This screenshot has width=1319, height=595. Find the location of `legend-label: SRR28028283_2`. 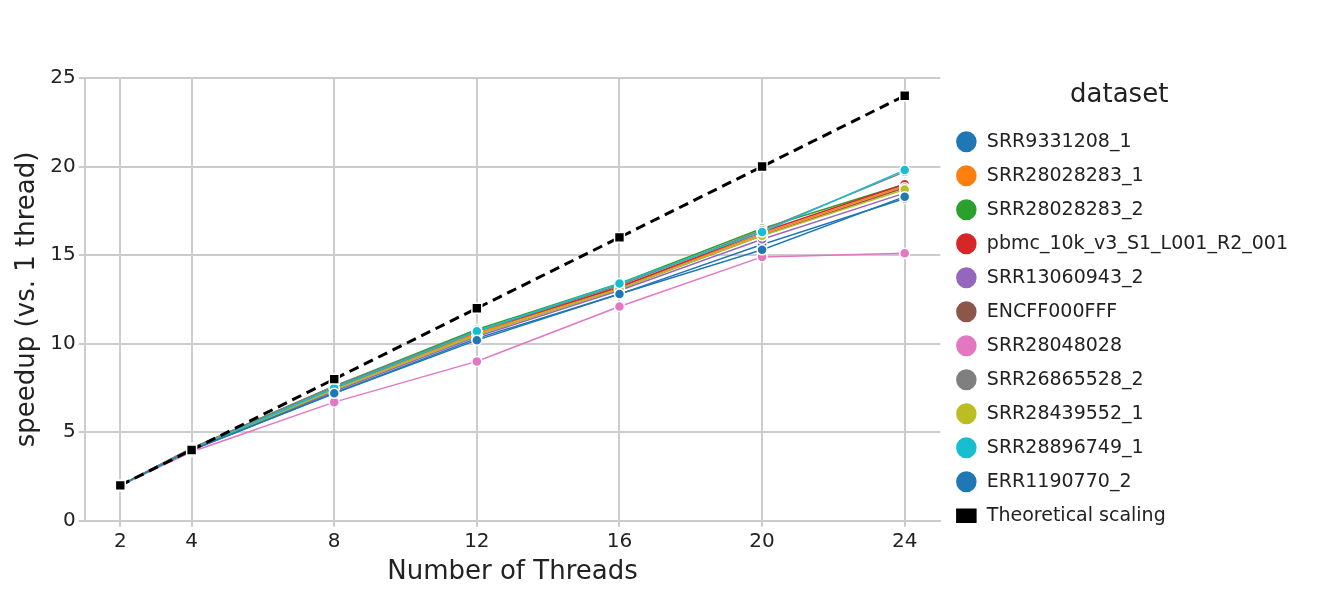

legend-label: SRR28028283_2 is located at coordinates (1065, 208).